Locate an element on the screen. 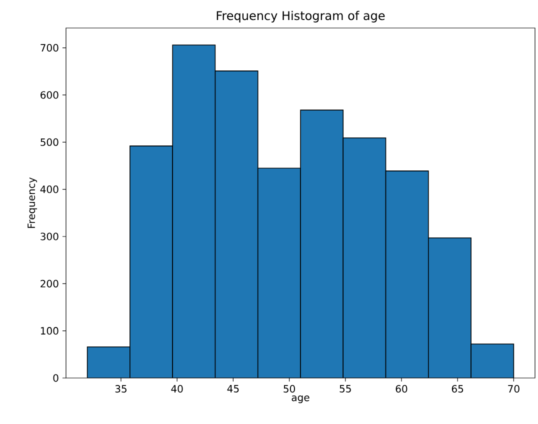 Image resolution: width=538 pixels, height=424 pixels. y-tick-label: 100 is located at coordinates (49, 331).